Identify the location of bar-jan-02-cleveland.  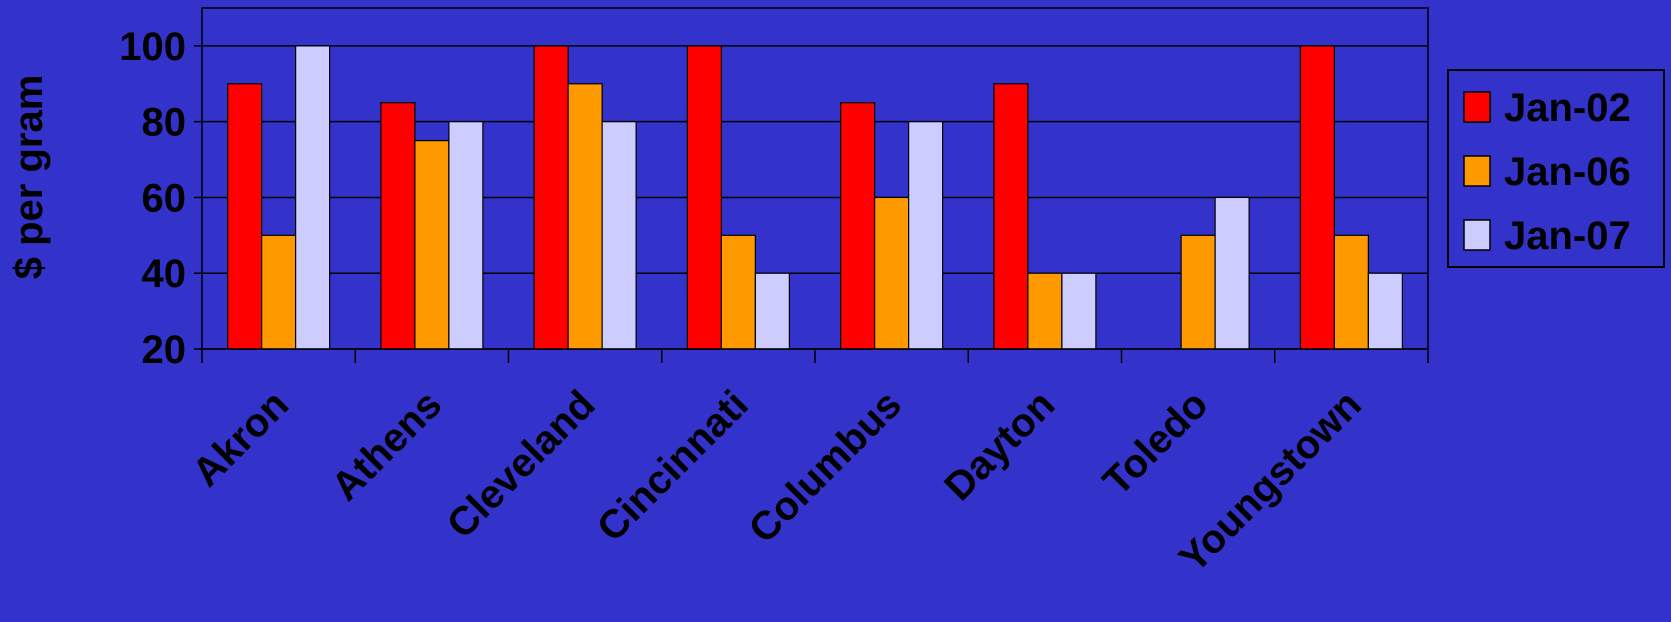
(551, 197).